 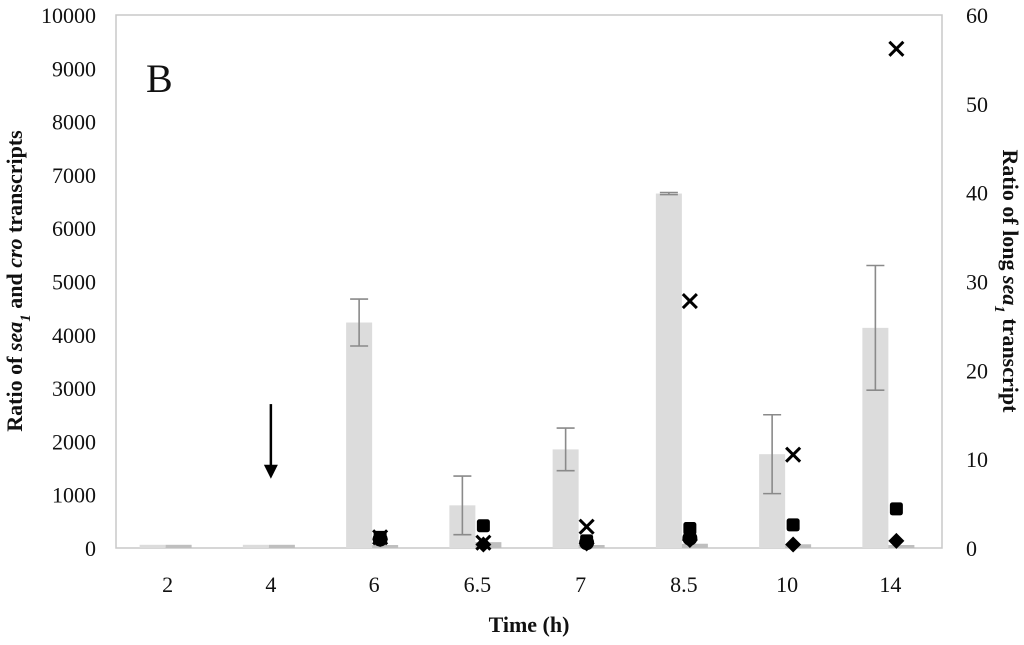 I want to click on y-right-tick-label: 40, so click(x=977, y=193).